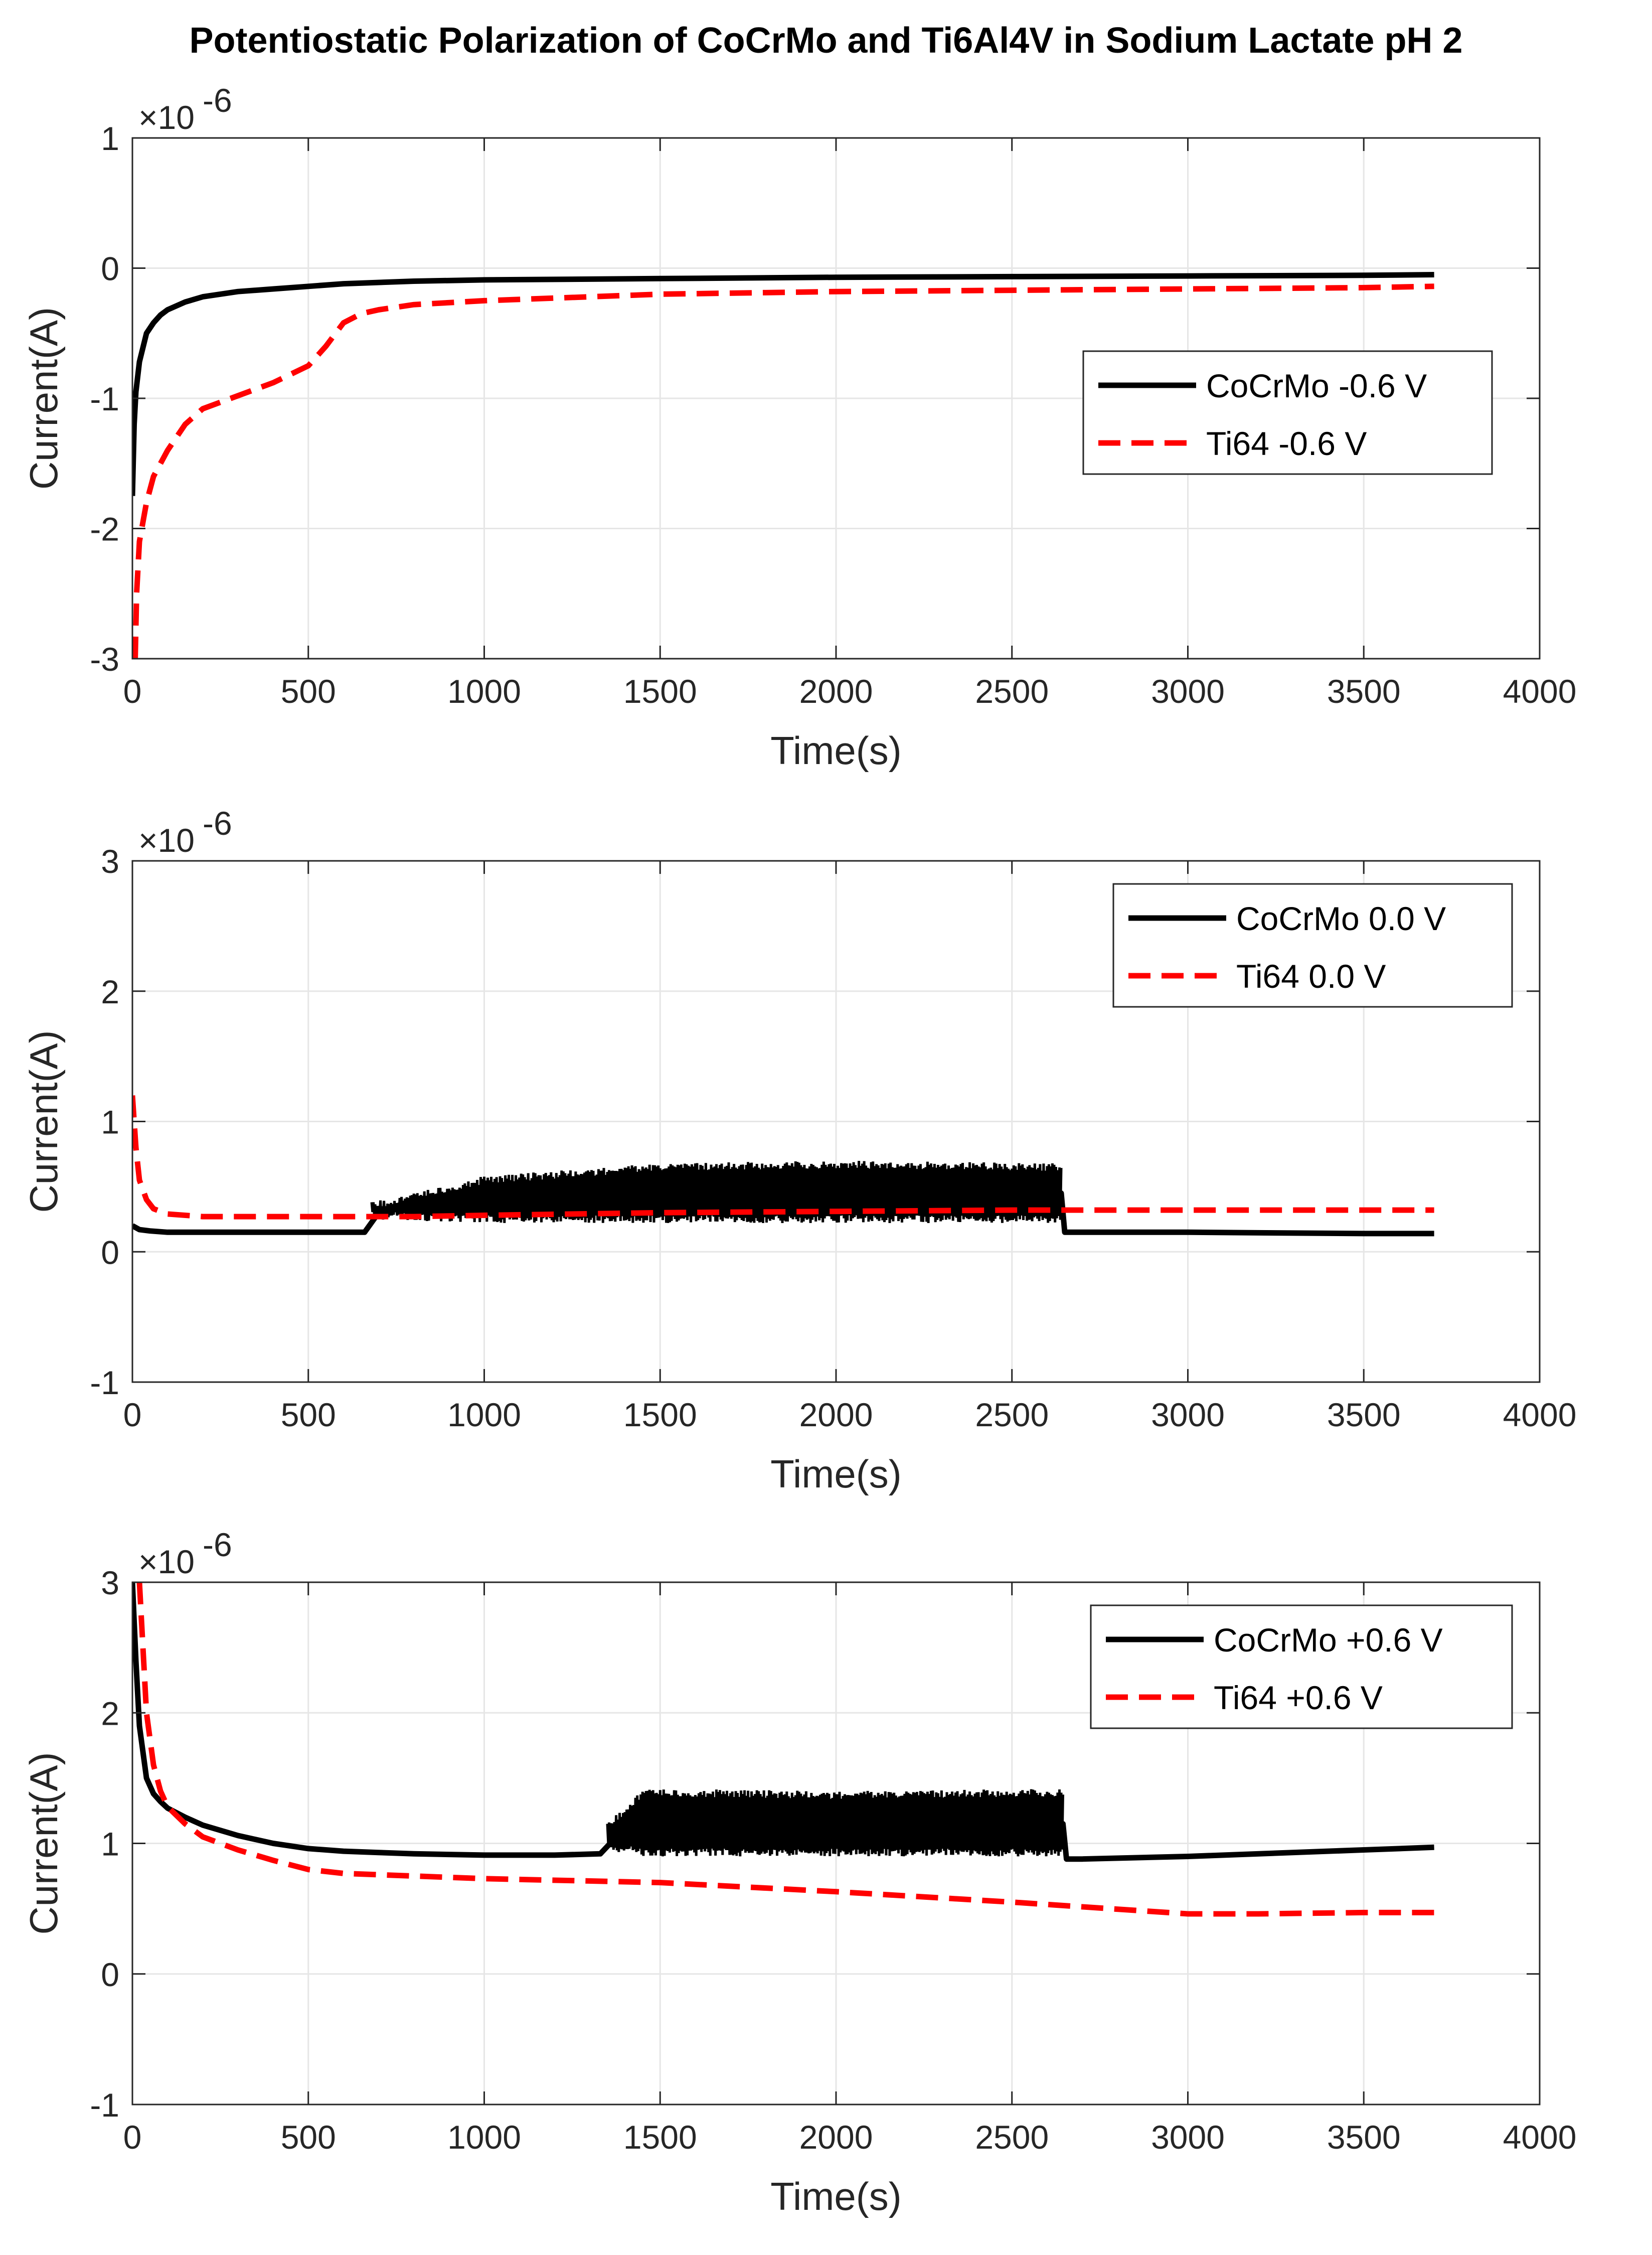 The image size is (1652, 2255). What do you see at coordinates (104, 660) in the screenshot?
I see `y-tick-label: -3` at bounding box center [104, 660].